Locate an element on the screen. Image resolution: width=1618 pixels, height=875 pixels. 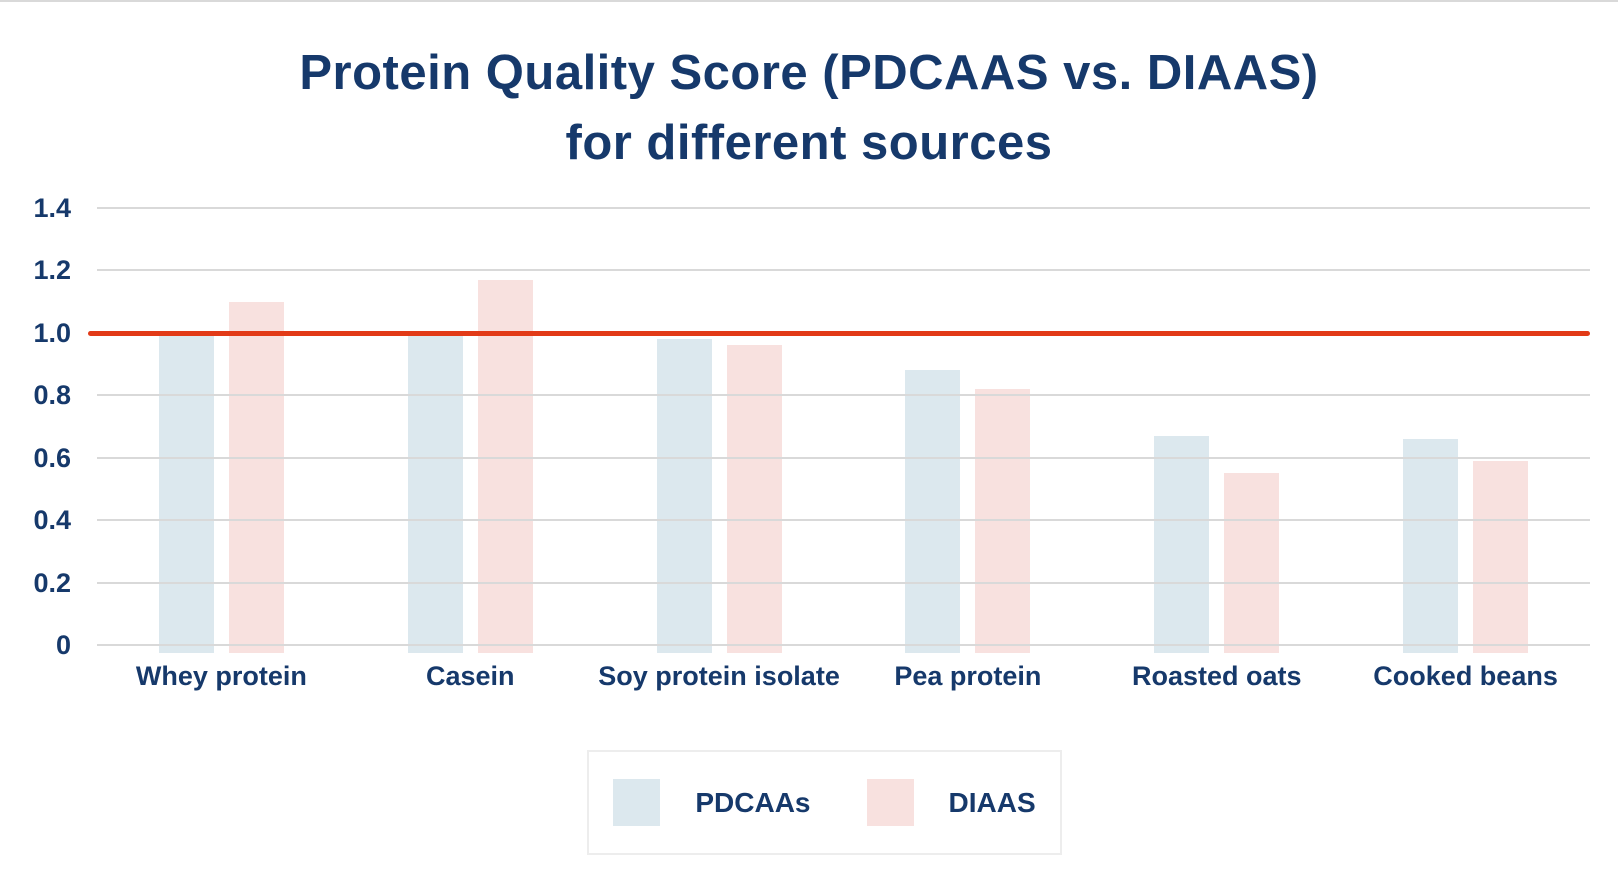
y-tick-label-0.4: 0.4 is located at coordinates (52, 520).